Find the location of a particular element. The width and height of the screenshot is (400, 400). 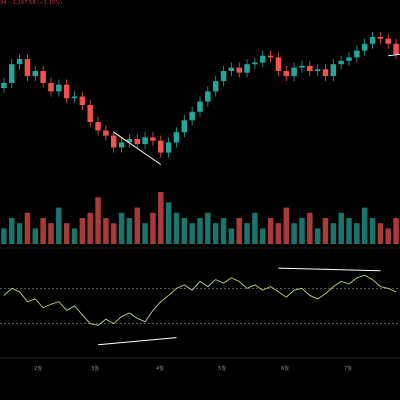

volume-pane is located at coordinates (200, 218).